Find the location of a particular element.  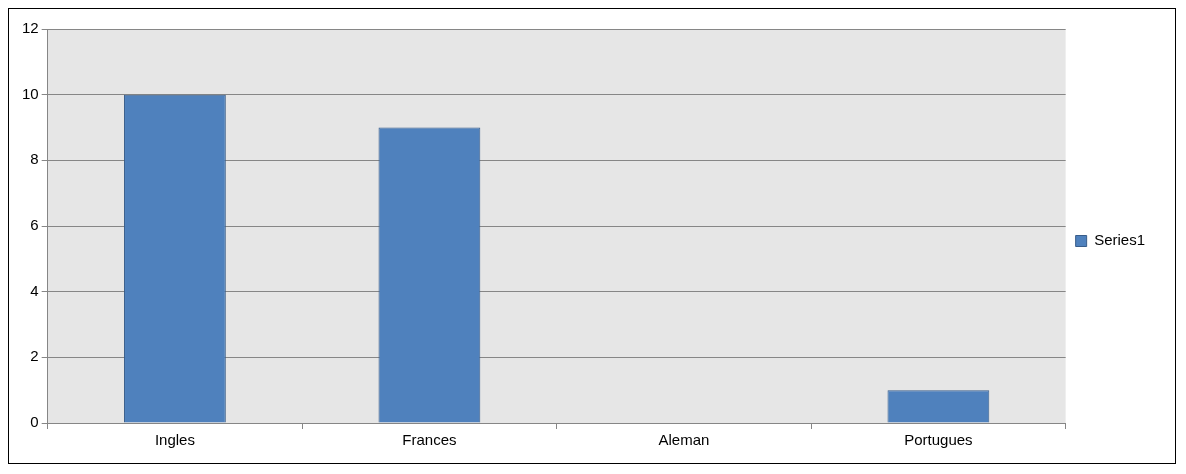

y-tick-label: 10 is located at coordinates (30, 93).